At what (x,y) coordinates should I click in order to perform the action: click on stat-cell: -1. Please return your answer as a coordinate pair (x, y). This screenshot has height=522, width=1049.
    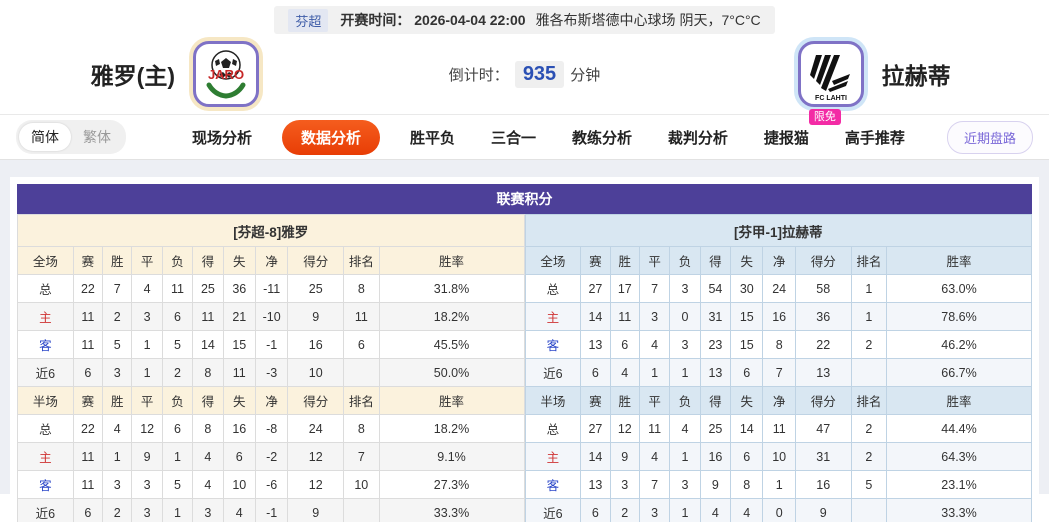
    Looking at the image, I should click on (271, 344).